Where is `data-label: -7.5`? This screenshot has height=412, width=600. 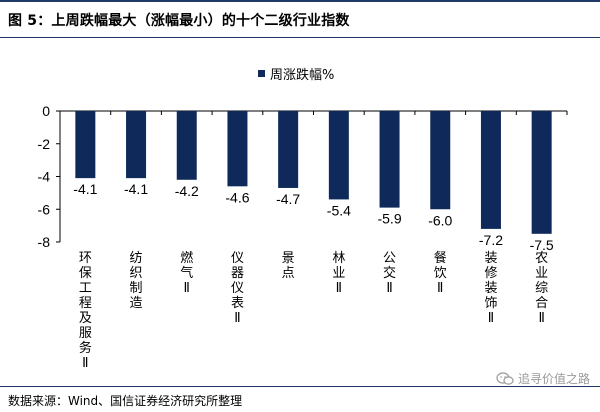 data-label: -7.5 is located at coordinates (542, 245).